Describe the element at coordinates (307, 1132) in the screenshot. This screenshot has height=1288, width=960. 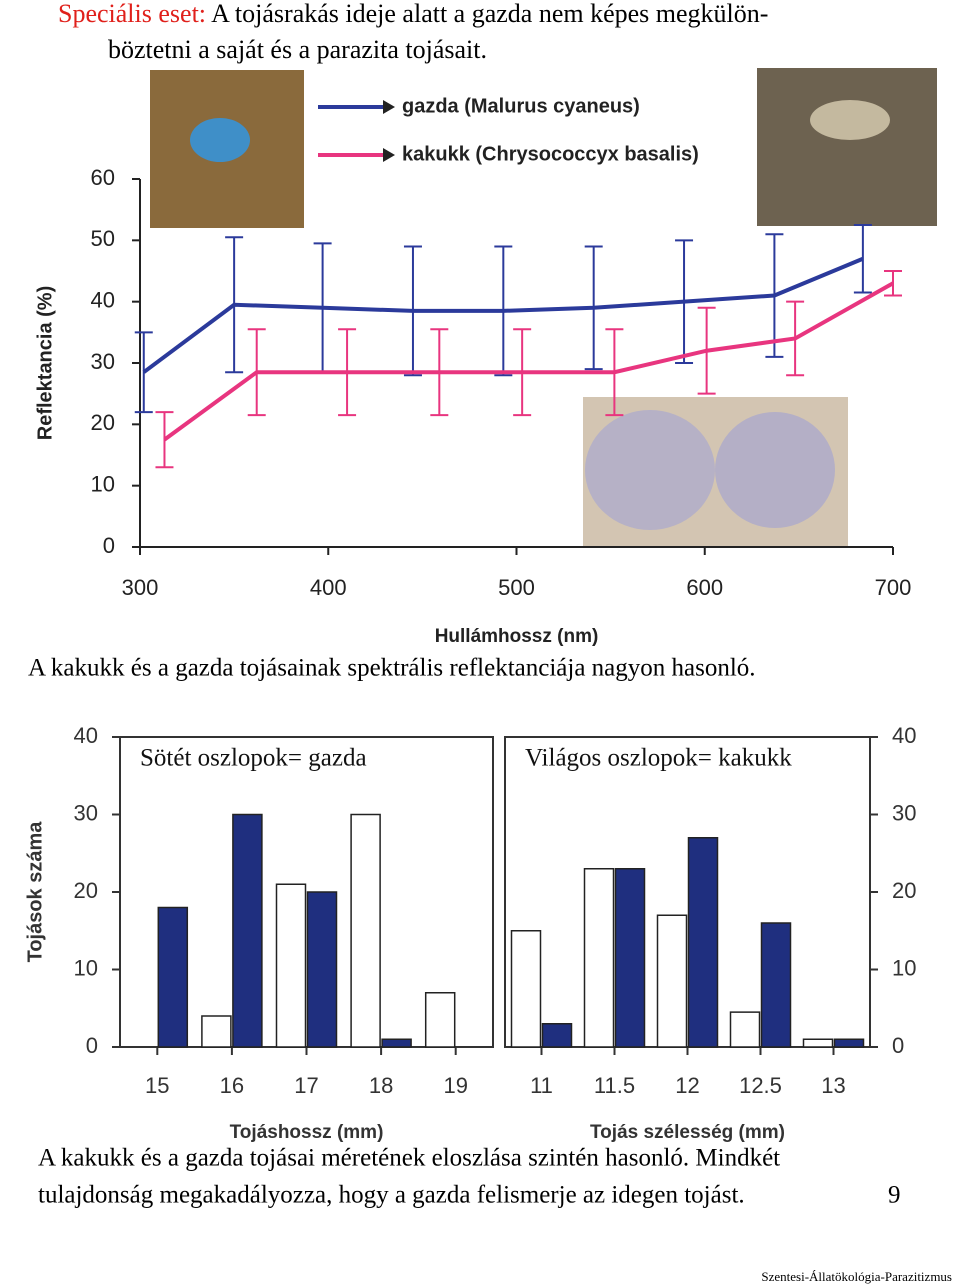
I see `x-axis-label: Tojáshossz (mm)` at that location.